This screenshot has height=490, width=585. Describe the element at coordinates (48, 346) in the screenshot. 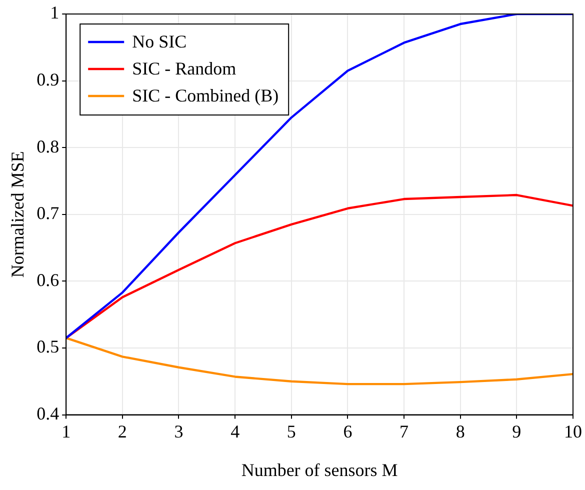

I see `y-tick-label: 0.5` at that location.